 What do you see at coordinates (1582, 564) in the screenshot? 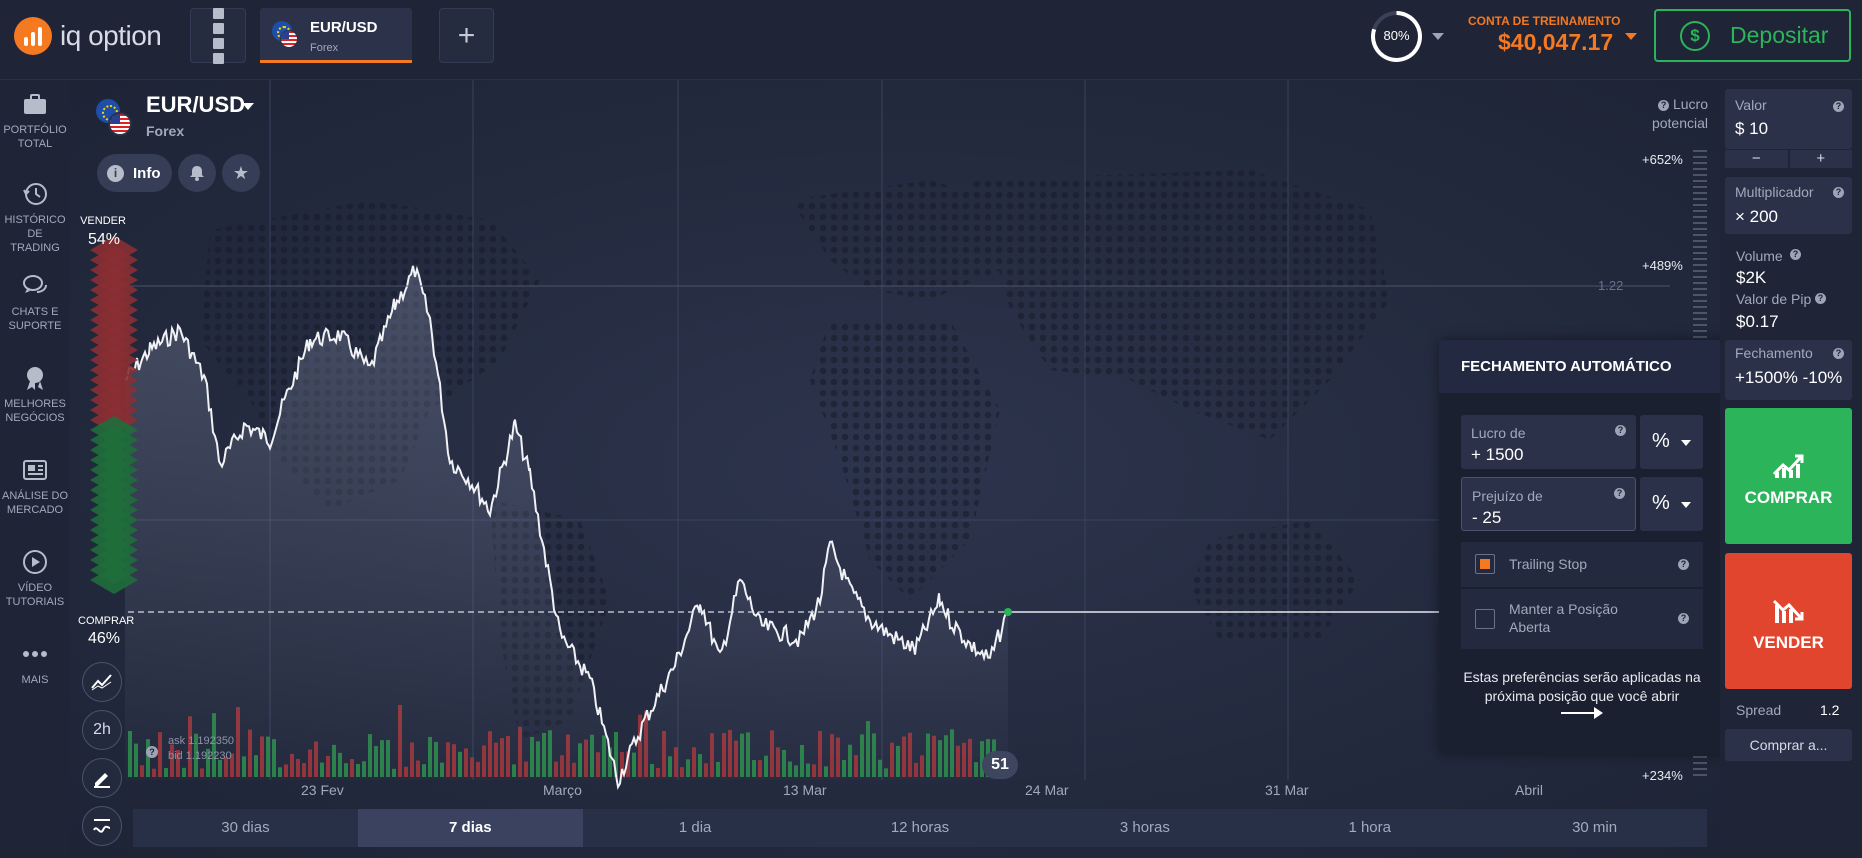
I see `trailing-stop-option: Trailing Stop ?` at bounding box center [1582, 564].